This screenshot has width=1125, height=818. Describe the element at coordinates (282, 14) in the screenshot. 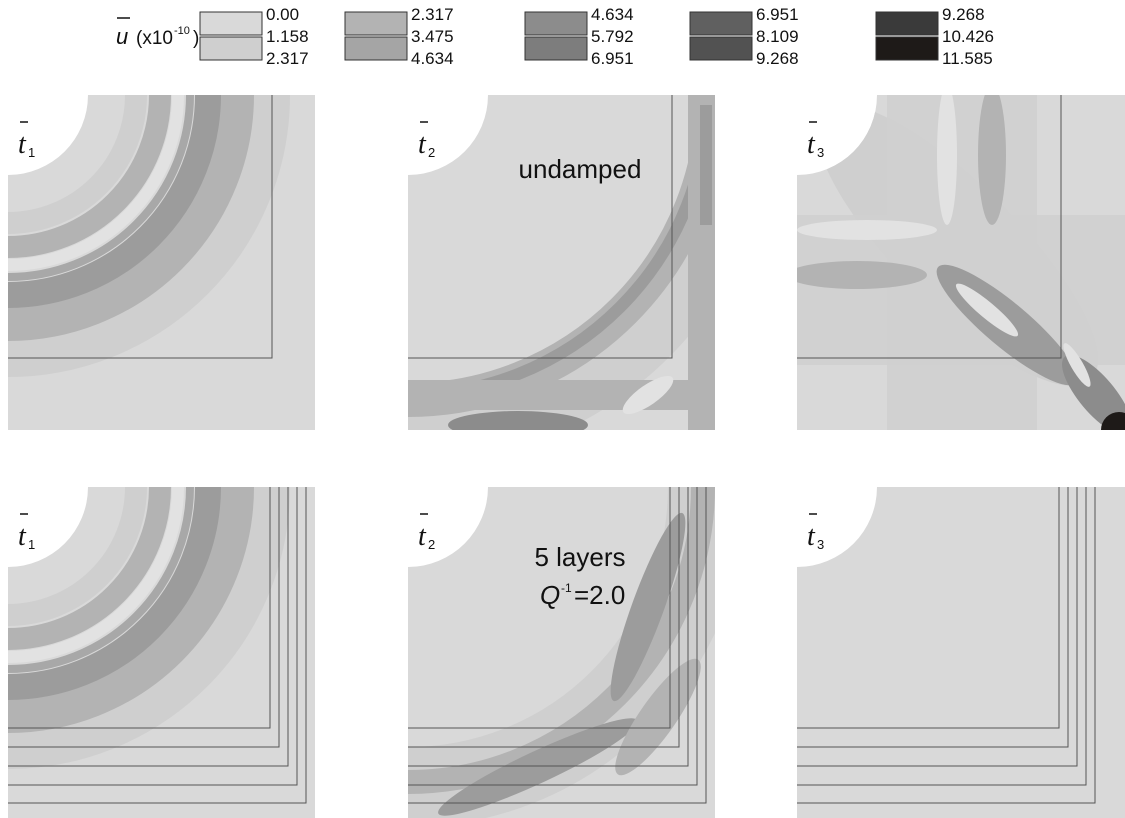

I see `legend-value: 0.00` at that location.